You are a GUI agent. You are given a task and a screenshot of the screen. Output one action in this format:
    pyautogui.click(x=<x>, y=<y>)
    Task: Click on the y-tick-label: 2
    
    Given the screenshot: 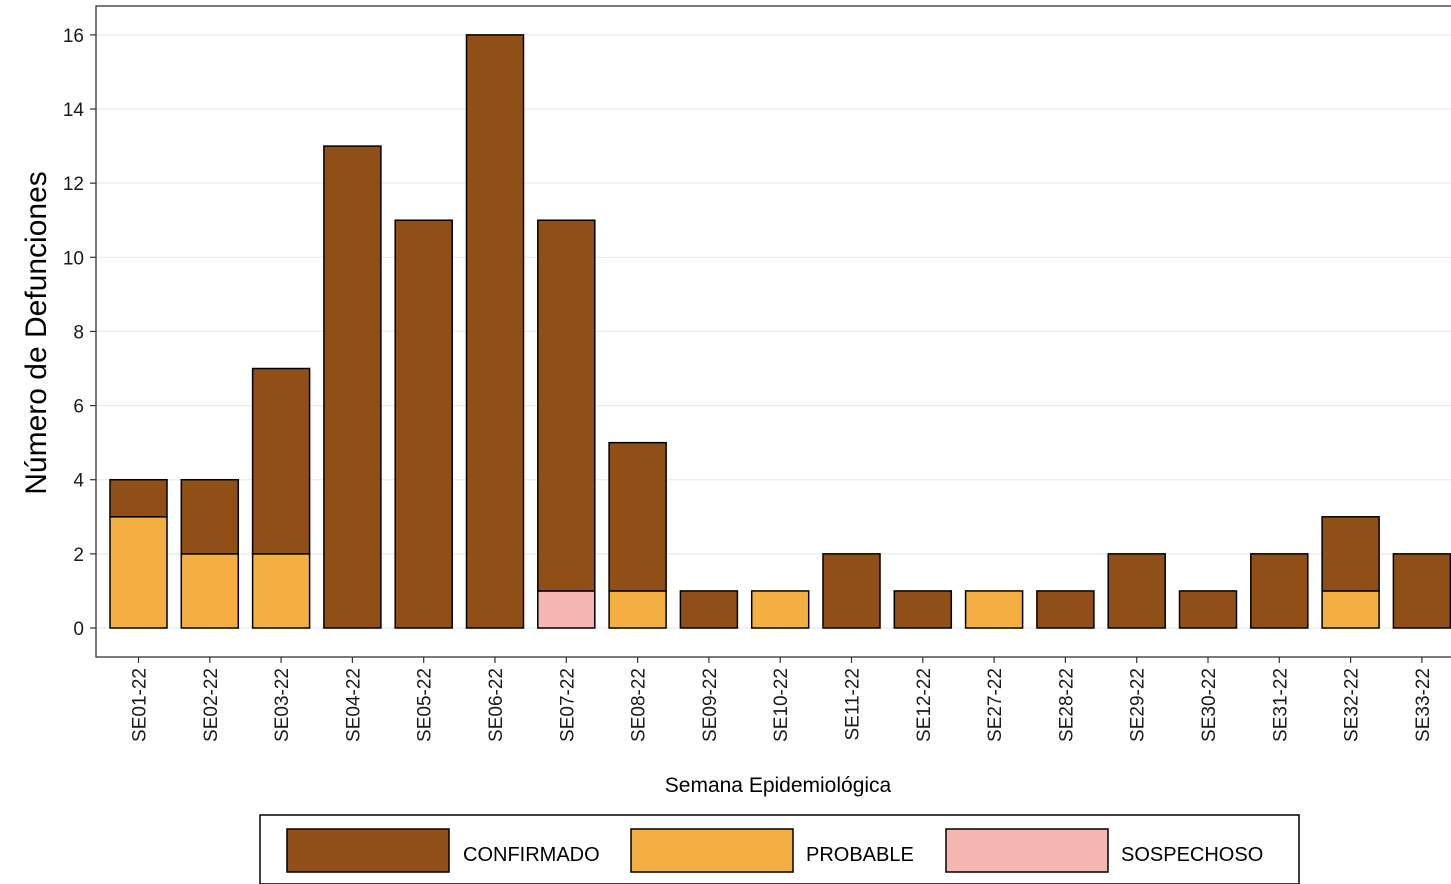 What is the action you would take?
    pyautogui.click(x=78, y=555)
    